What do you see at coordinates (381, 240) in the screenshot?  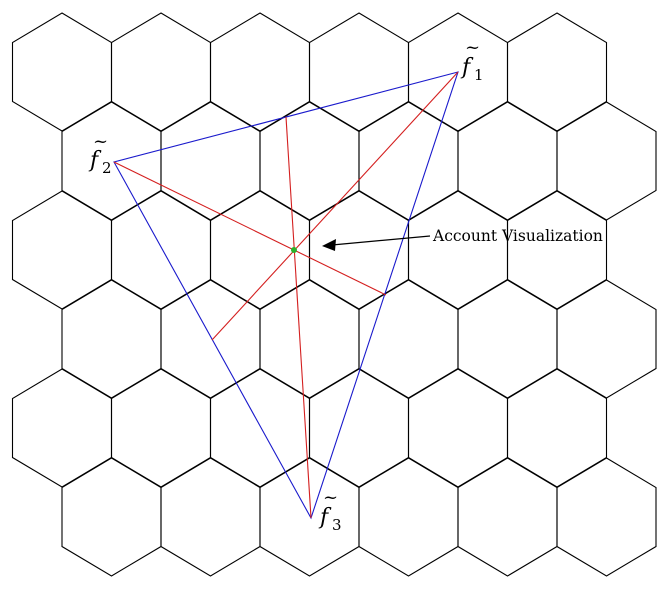 I see `annotation-arrow` at bounding box center [381, 240].